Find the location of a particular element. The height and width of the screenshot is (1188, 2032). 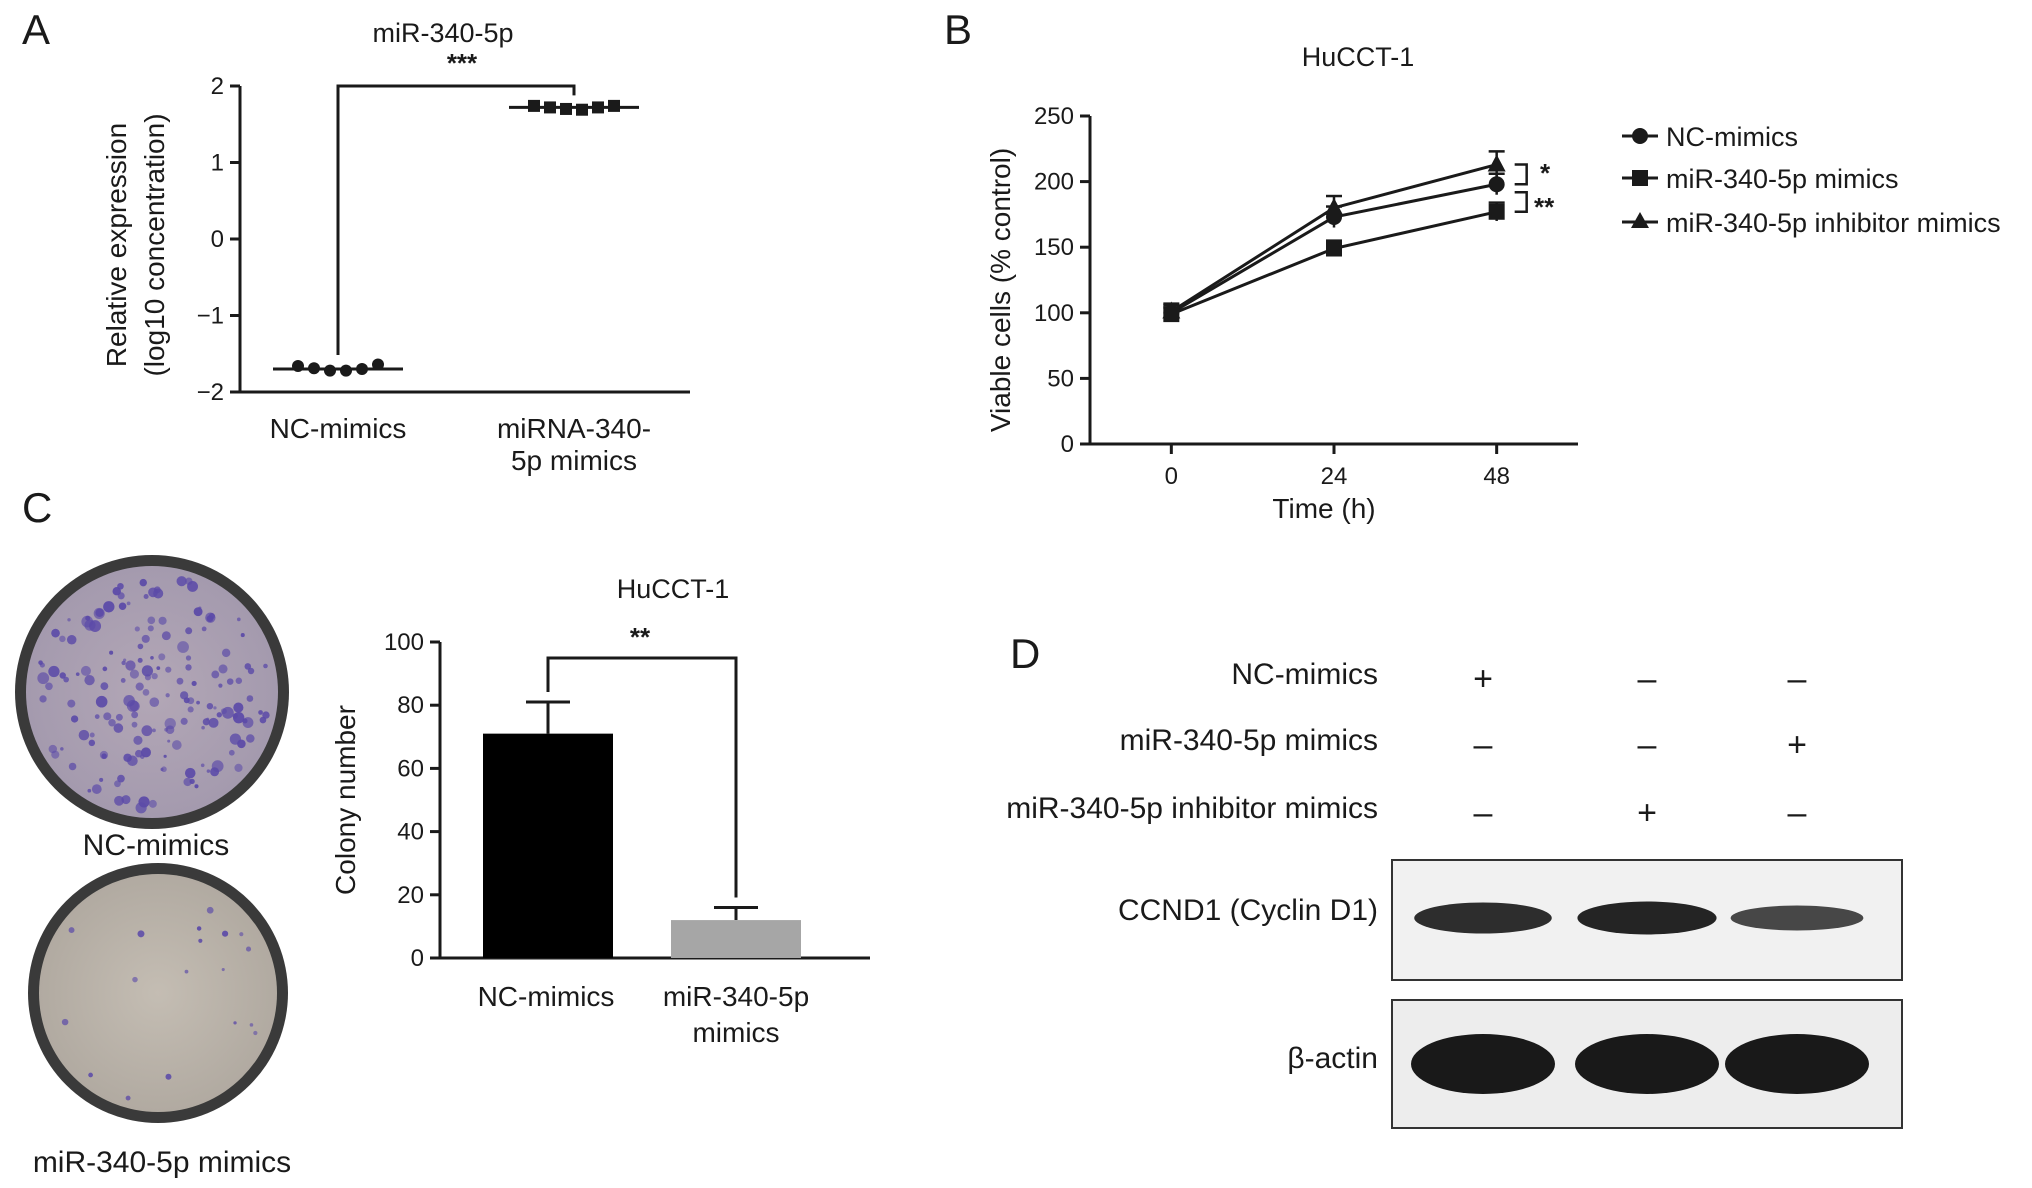

panel-c-significance: ** is located at coordinates (640, 637).